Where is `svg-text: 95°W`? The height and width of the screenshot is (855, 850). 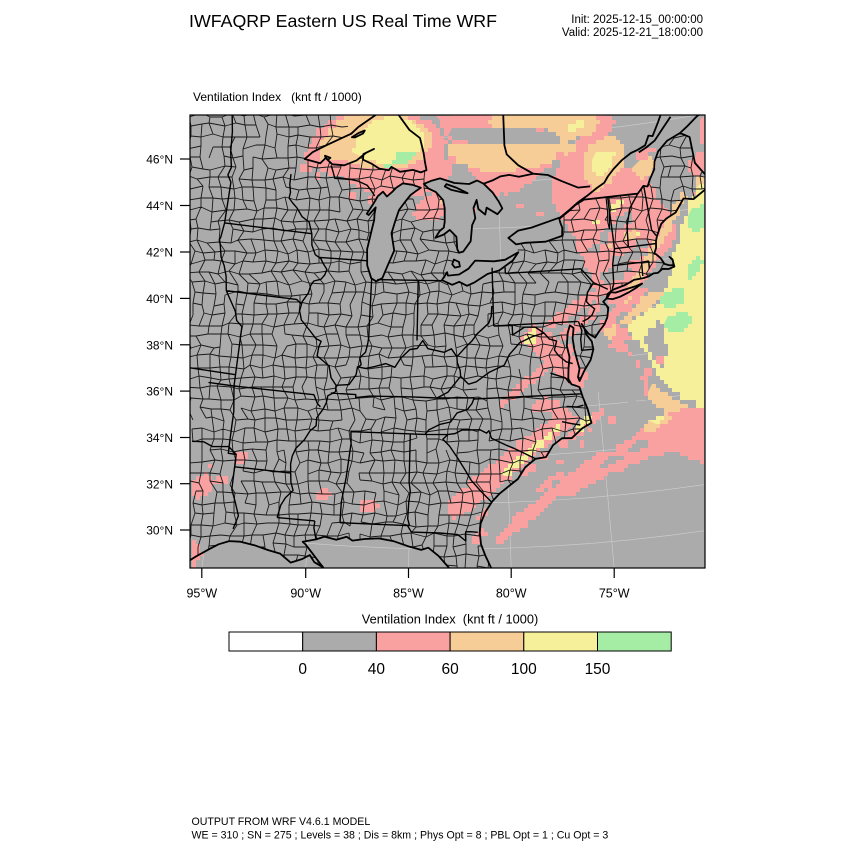
svg-text: 95°W is located at coordinates (201, 594).